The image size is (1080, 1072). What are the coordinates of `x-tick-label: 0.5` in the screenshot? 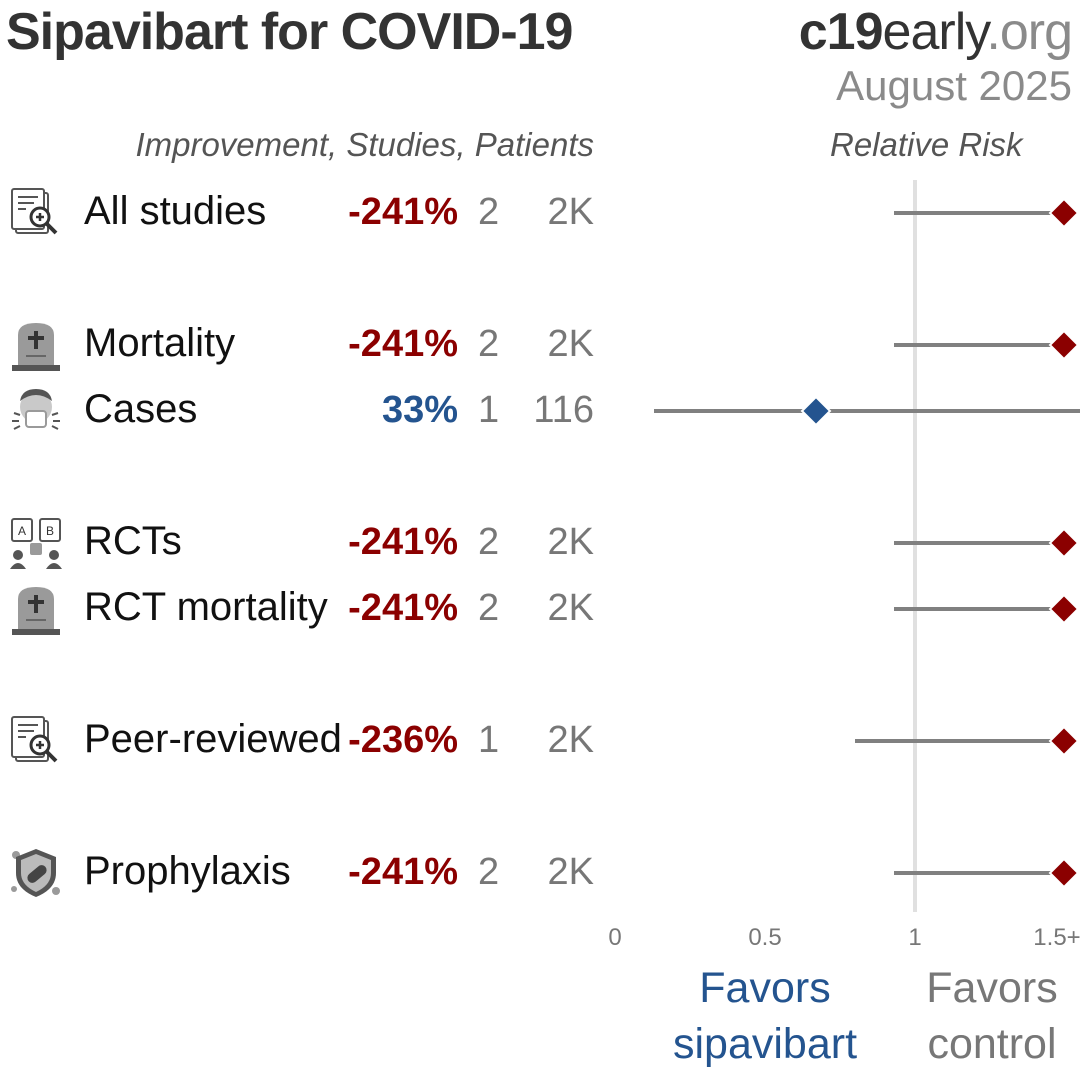 It's located at (764, 937).